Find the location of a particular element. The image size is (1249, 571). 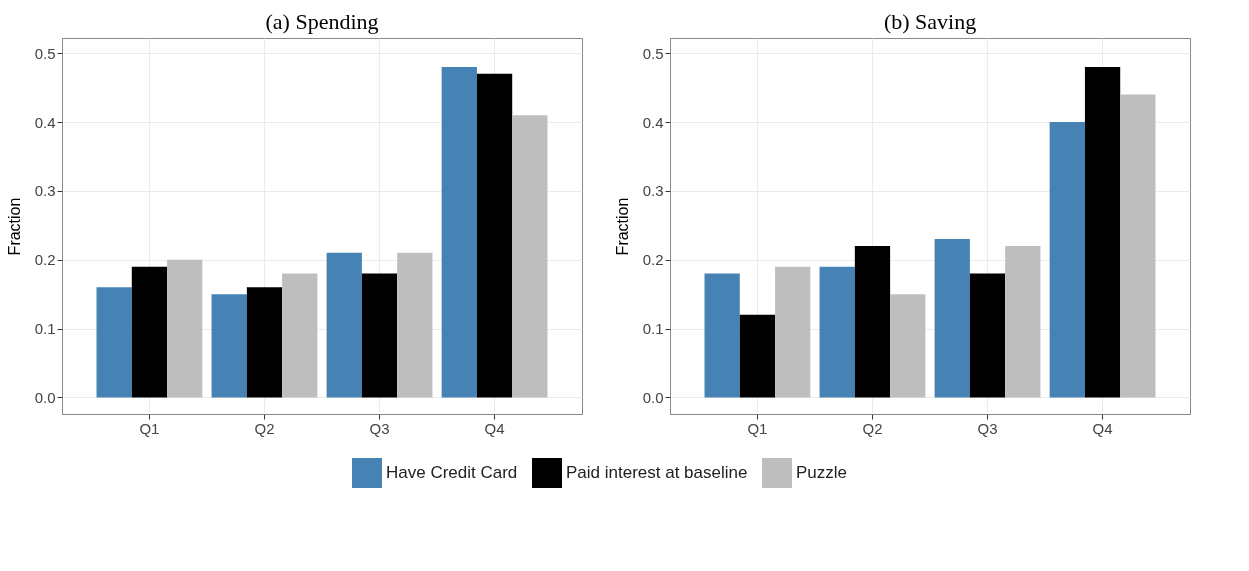

legend-label: Puzzle is located at coordinates (822, 472).